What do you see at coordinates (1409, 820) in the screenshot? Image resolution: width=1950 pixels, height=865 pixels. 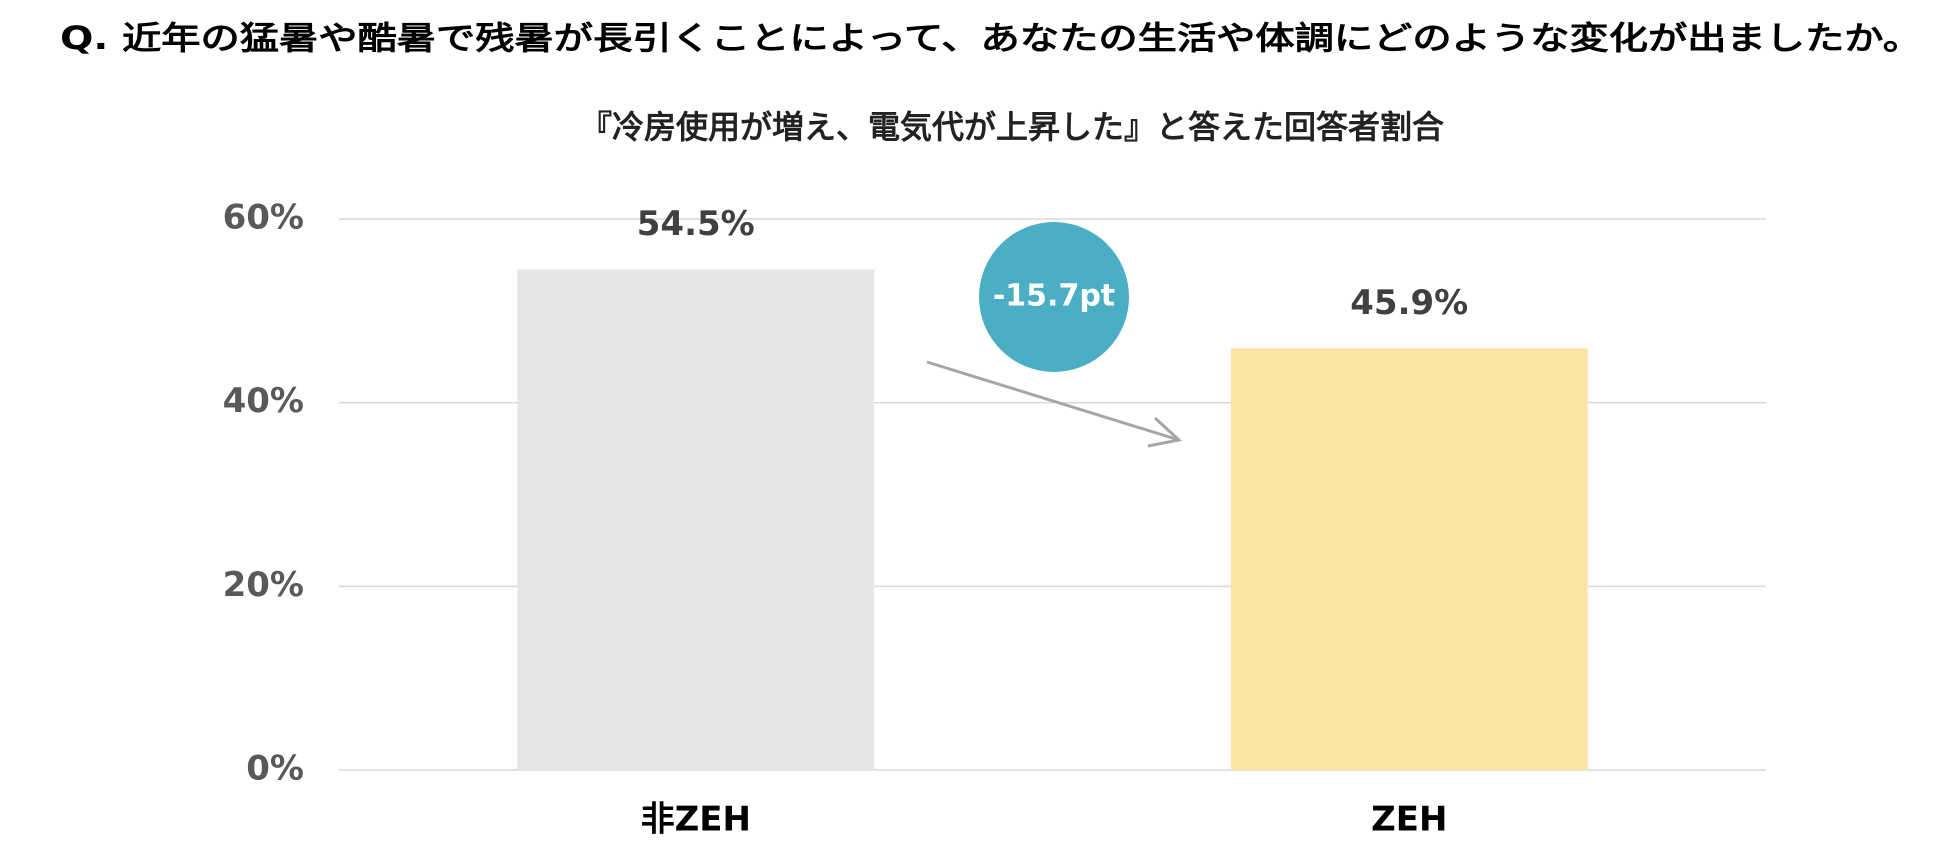 I see `x-tick-label: ZEH` at bounding box center [1409, 820].